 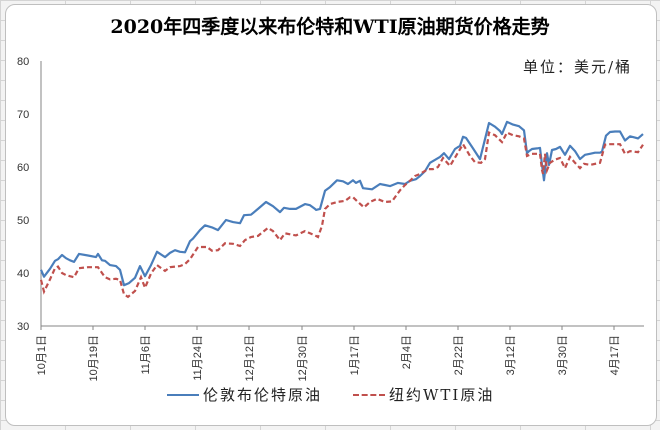 I want to click on legend-item-brent: 伦敦布伦特原油, so click(x=244, y=394).